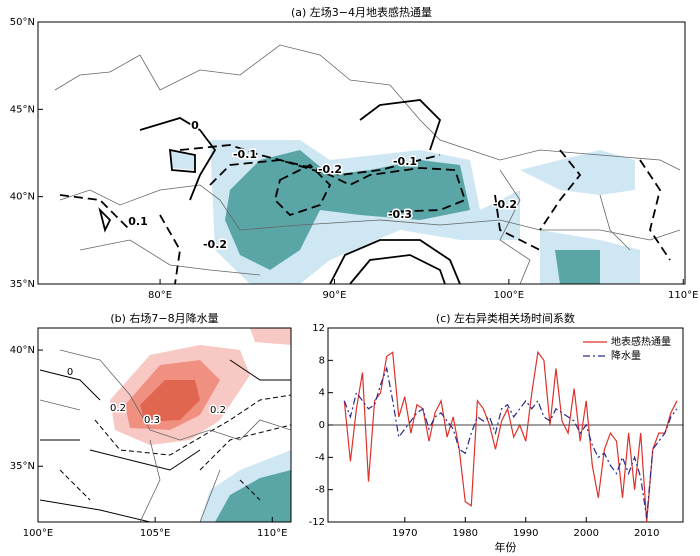 Image resolution: width=700 pixels, height=556 pixels. Describe the element at coordinates (322, 425) in the screenshot. I see `y-tick-label: 0` at that location.